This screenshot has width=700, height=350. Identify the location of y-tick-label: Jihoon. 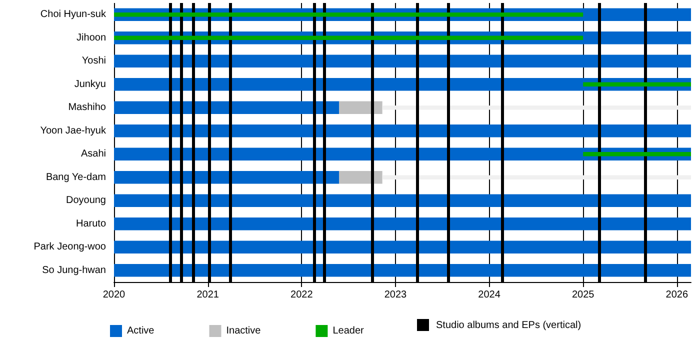
(91, 38).